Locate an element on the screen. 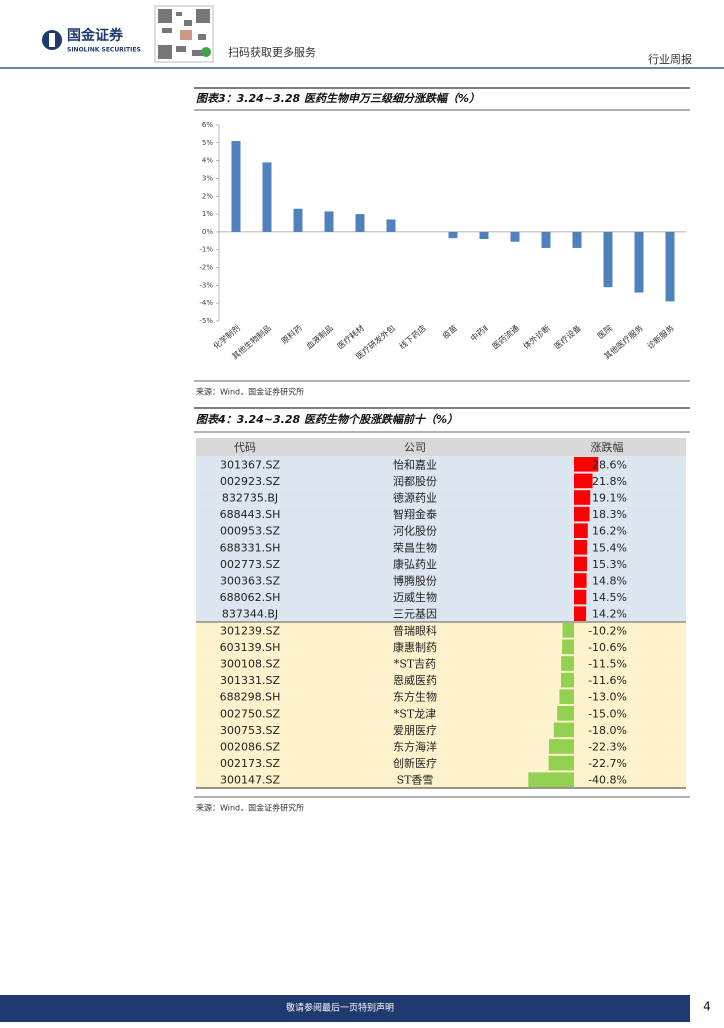 The height and width of the screenshot is (1028, 724). change-label: 21.8% is located at coordinates (609, 481).